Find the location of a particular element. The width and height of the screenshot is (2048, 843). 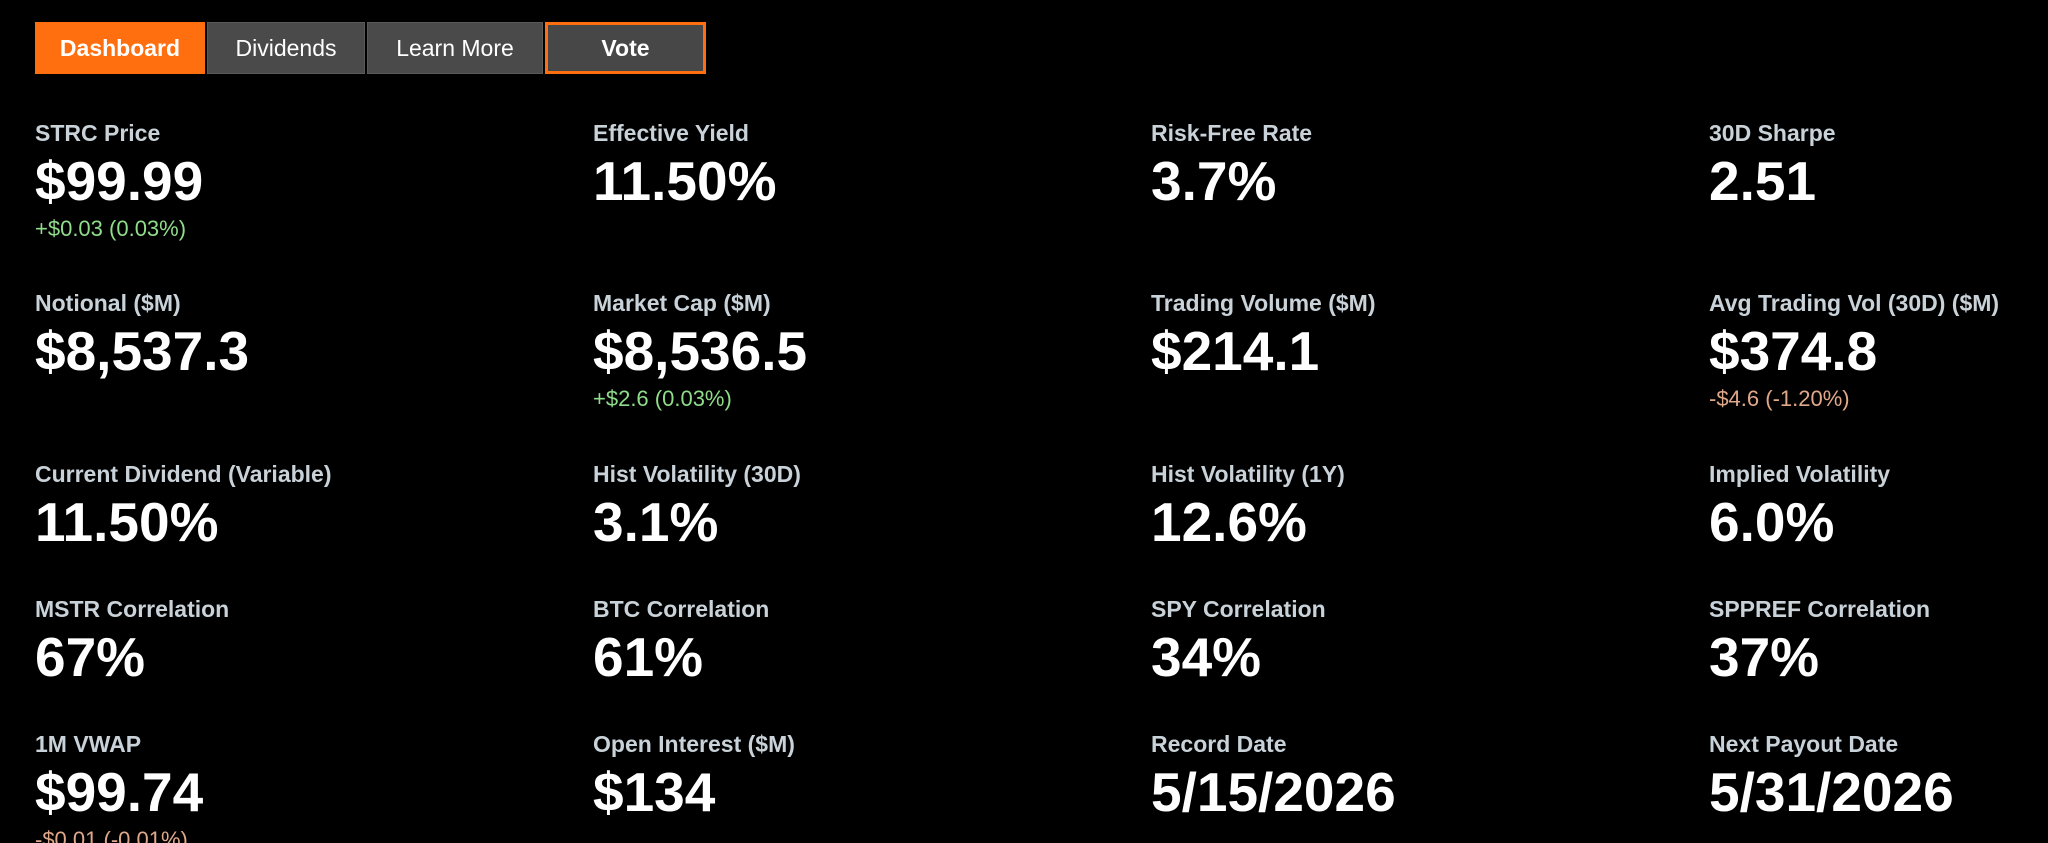

metric-label: Hist Volatility (30D) is located at coordinates (697, 474).